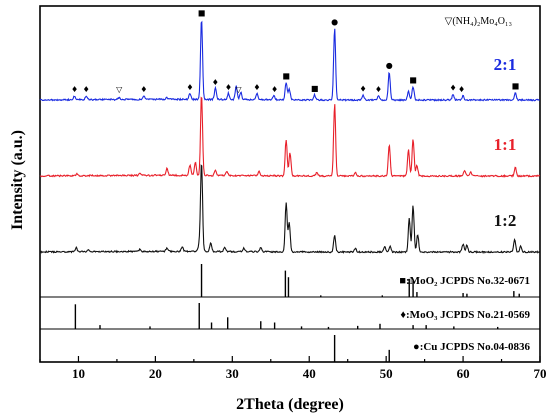 This screenshot has width=550, height=420. I want to click on x-tick-label: 20, so click(155, 373).